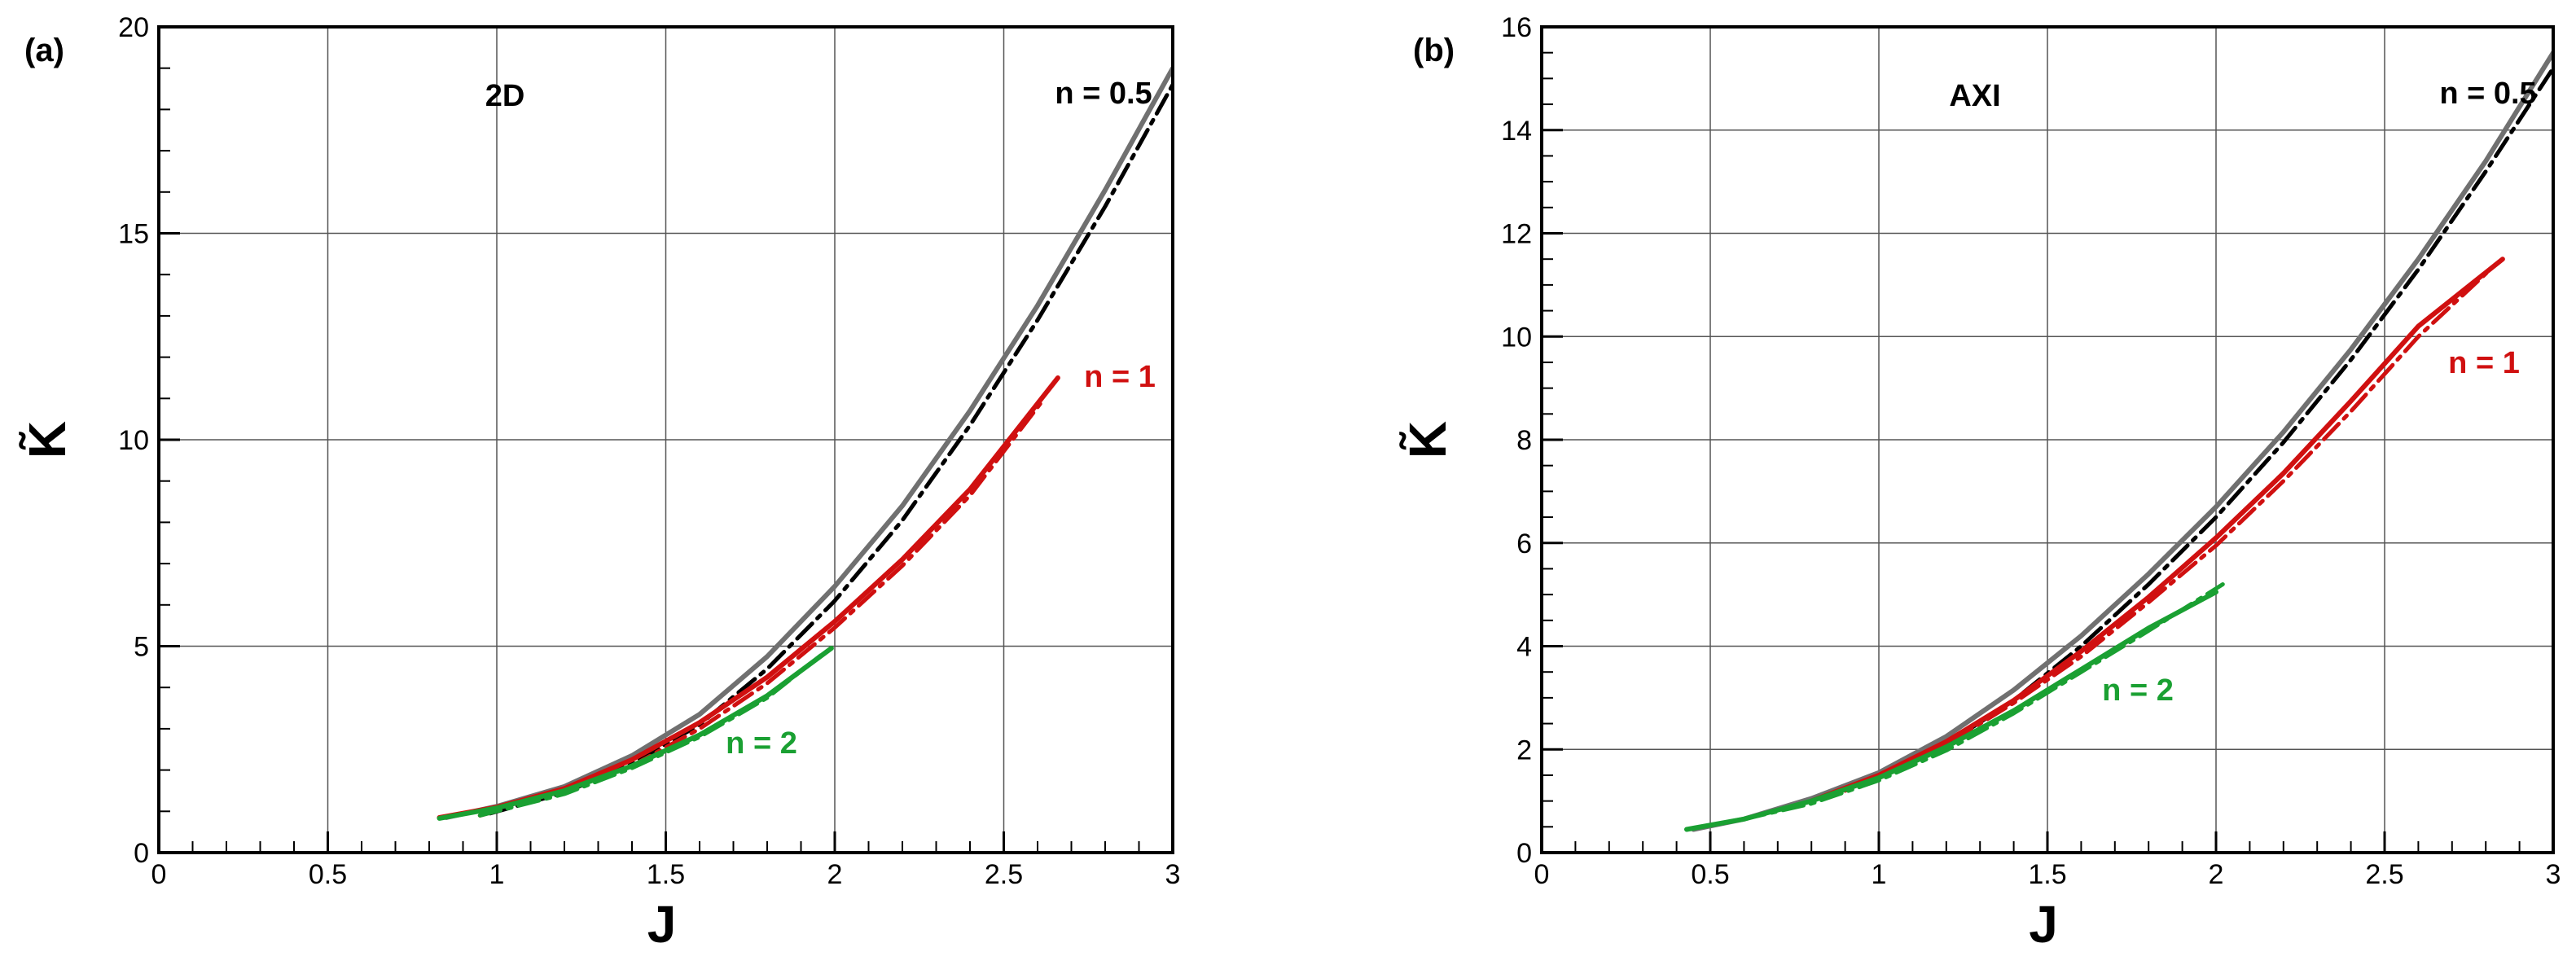 This screenshot has height=965, width=2576. I want to click on panel-label: (a), so click(44, 50).